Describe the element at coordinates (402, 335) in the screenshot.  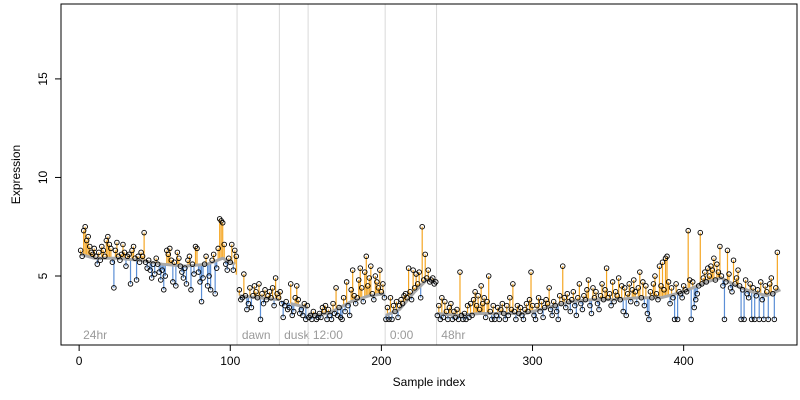
I see `segment-label: 0:00` at that location.